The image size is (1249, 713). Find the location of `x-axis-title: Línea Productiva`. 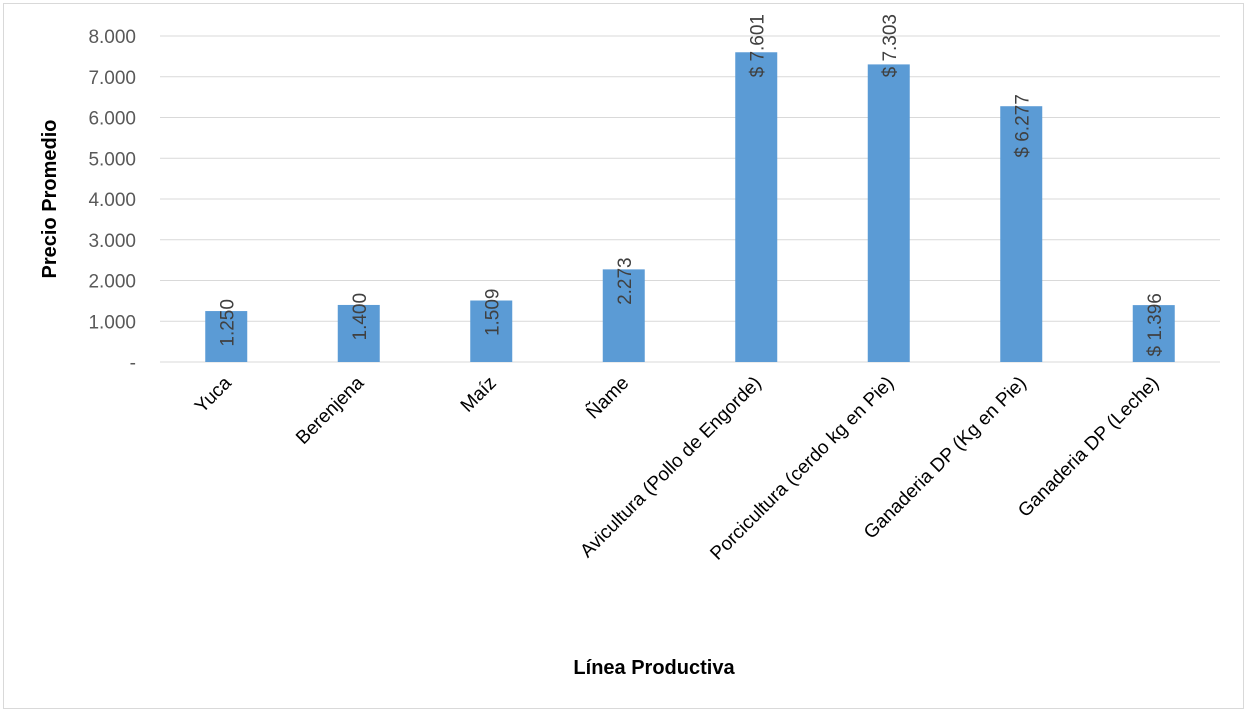

x-axis-title: Línea Productiva is located at coordinates (654, 668).